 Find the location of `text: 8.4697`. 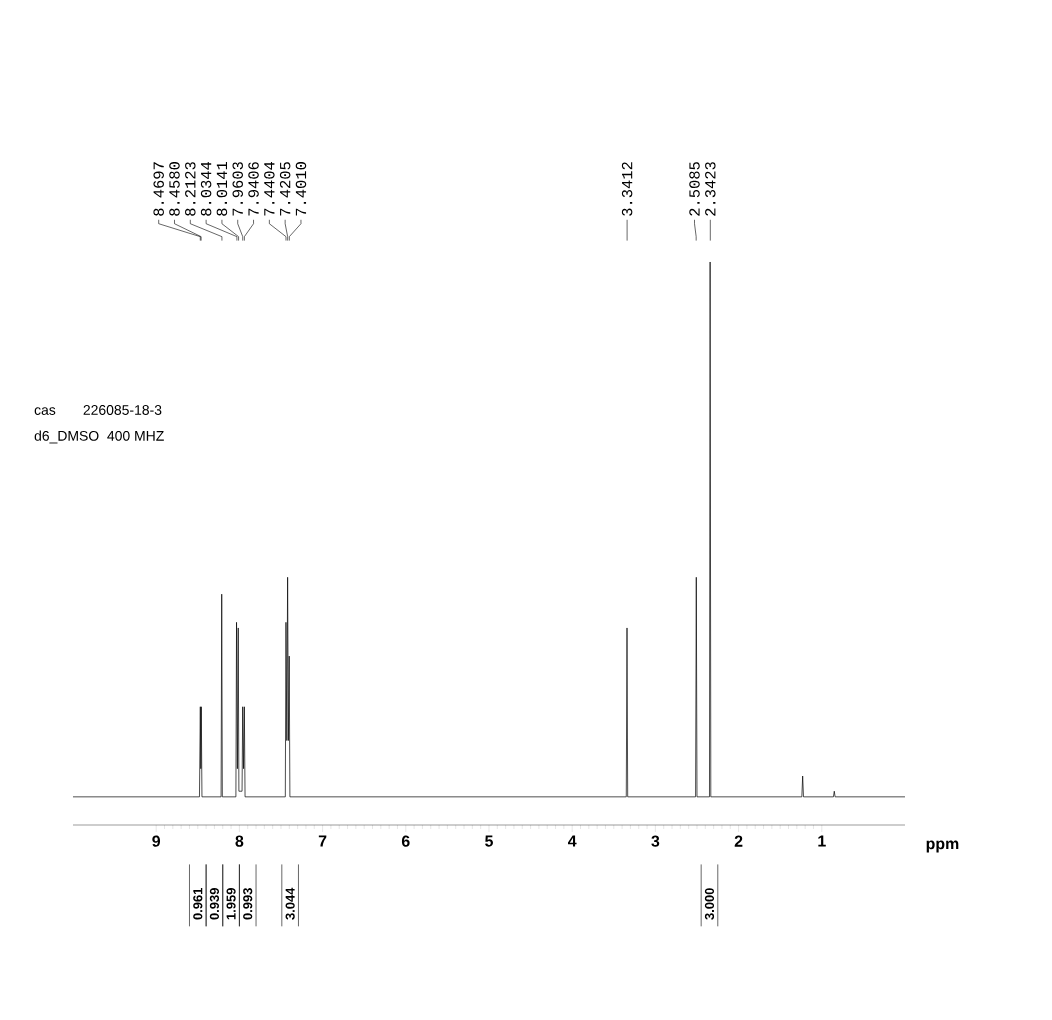

text: 8.4697 is located at coordinates (158, 189).